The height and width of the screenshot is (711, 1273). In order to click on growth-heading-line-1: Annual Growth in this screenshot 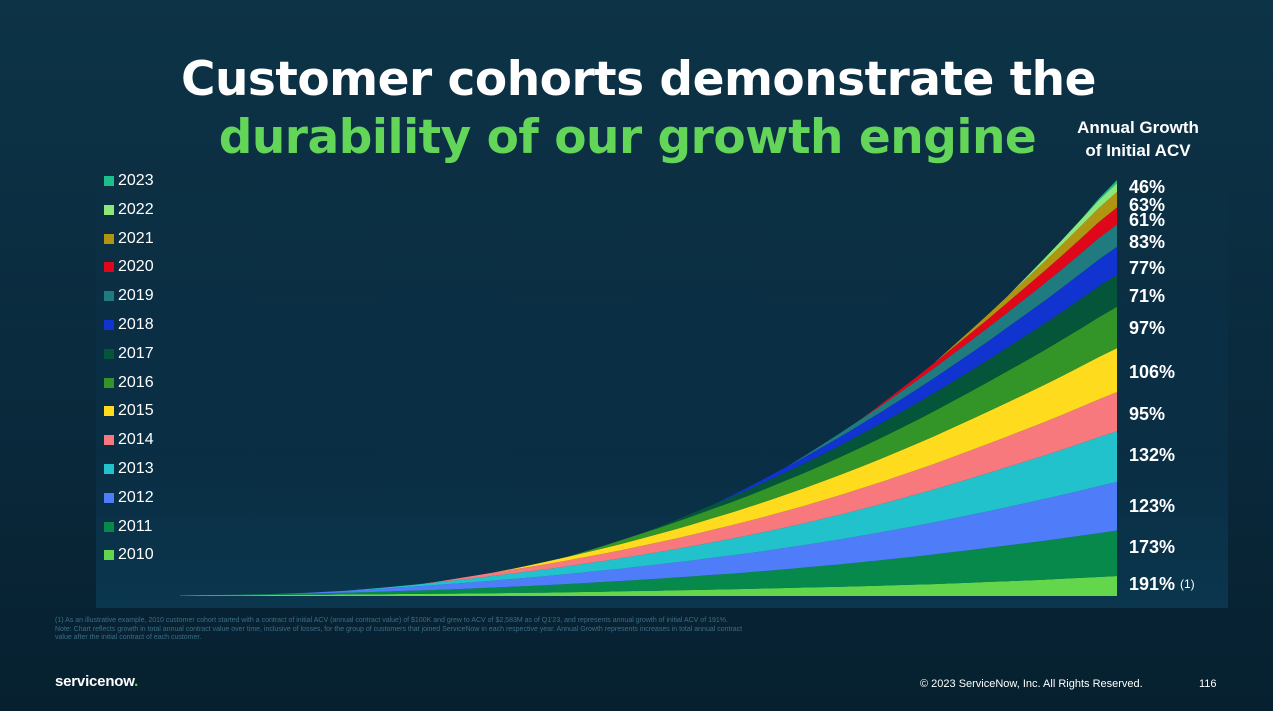, I will do `click(1138, 127)`.